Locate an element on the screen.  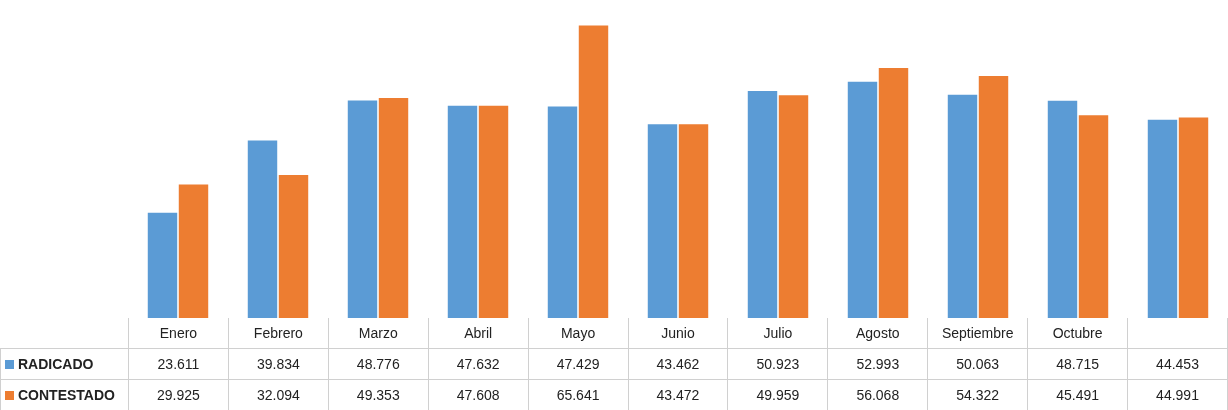
x-tick-label: Marzo is located at coordinates (378, 333).